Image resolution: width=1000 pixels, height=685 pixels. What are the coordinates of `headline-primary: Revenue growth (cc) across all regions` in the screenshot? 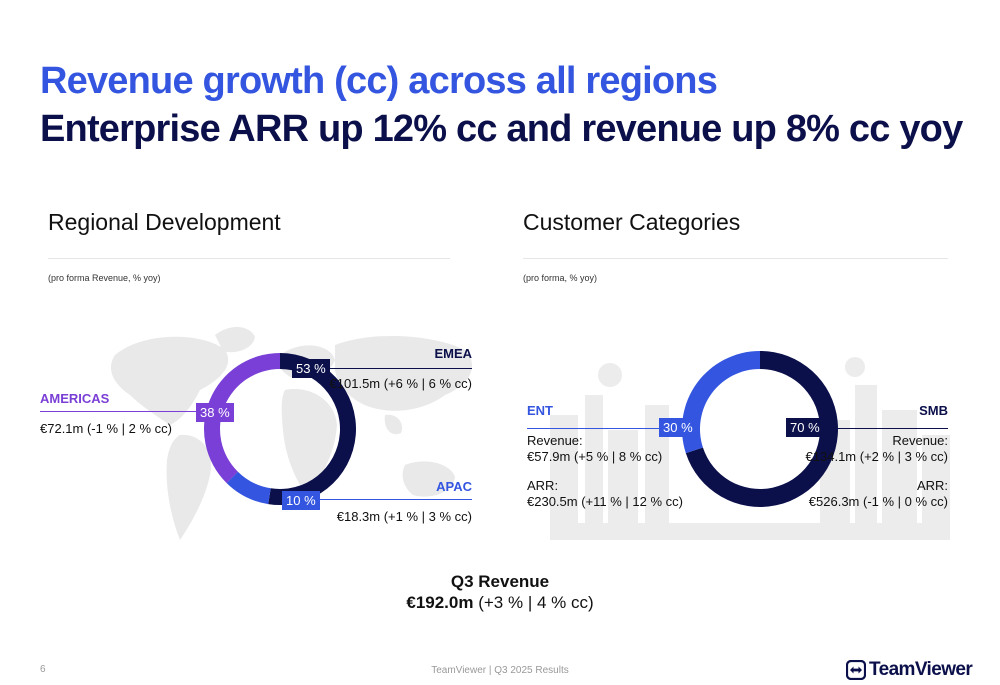 It's located at (379, 81).